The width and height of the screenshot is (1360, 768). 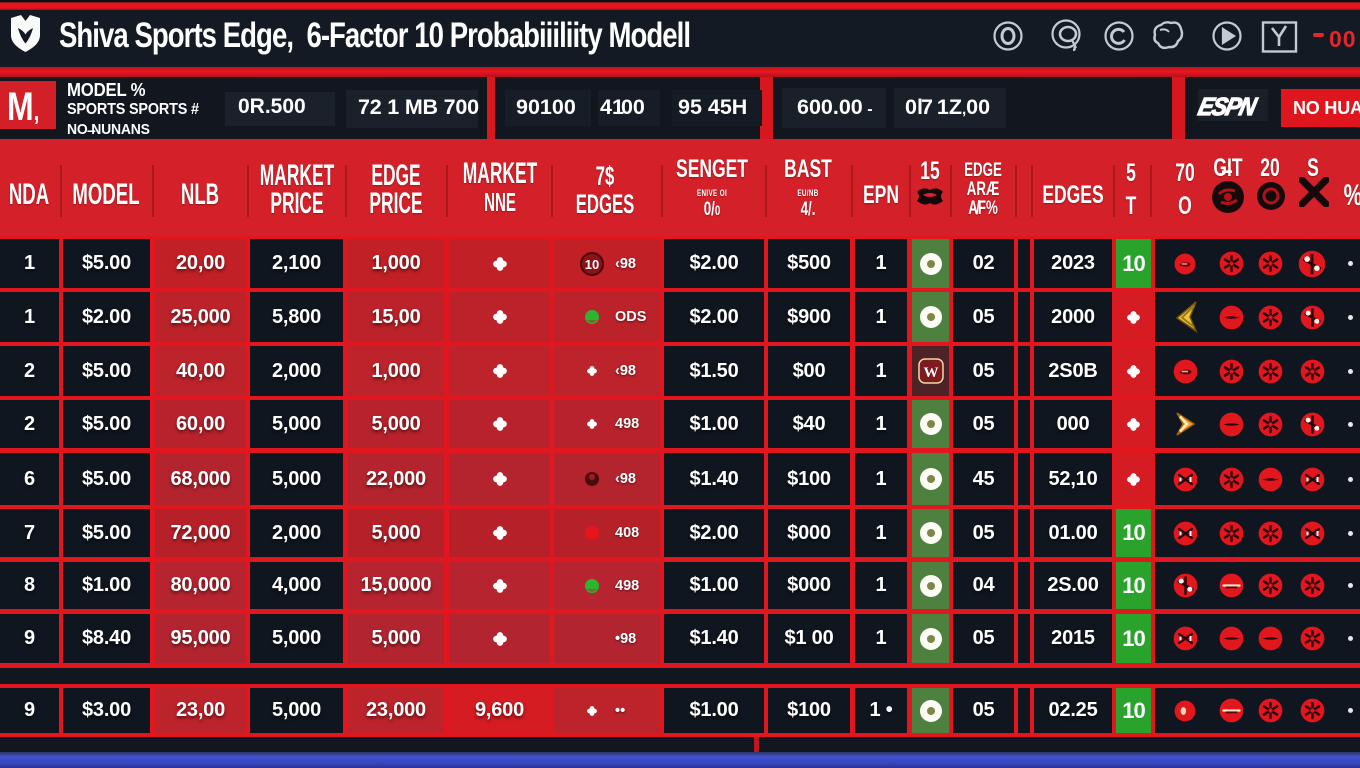 I want to click on svg-text: W, so click(x=930, y=373).